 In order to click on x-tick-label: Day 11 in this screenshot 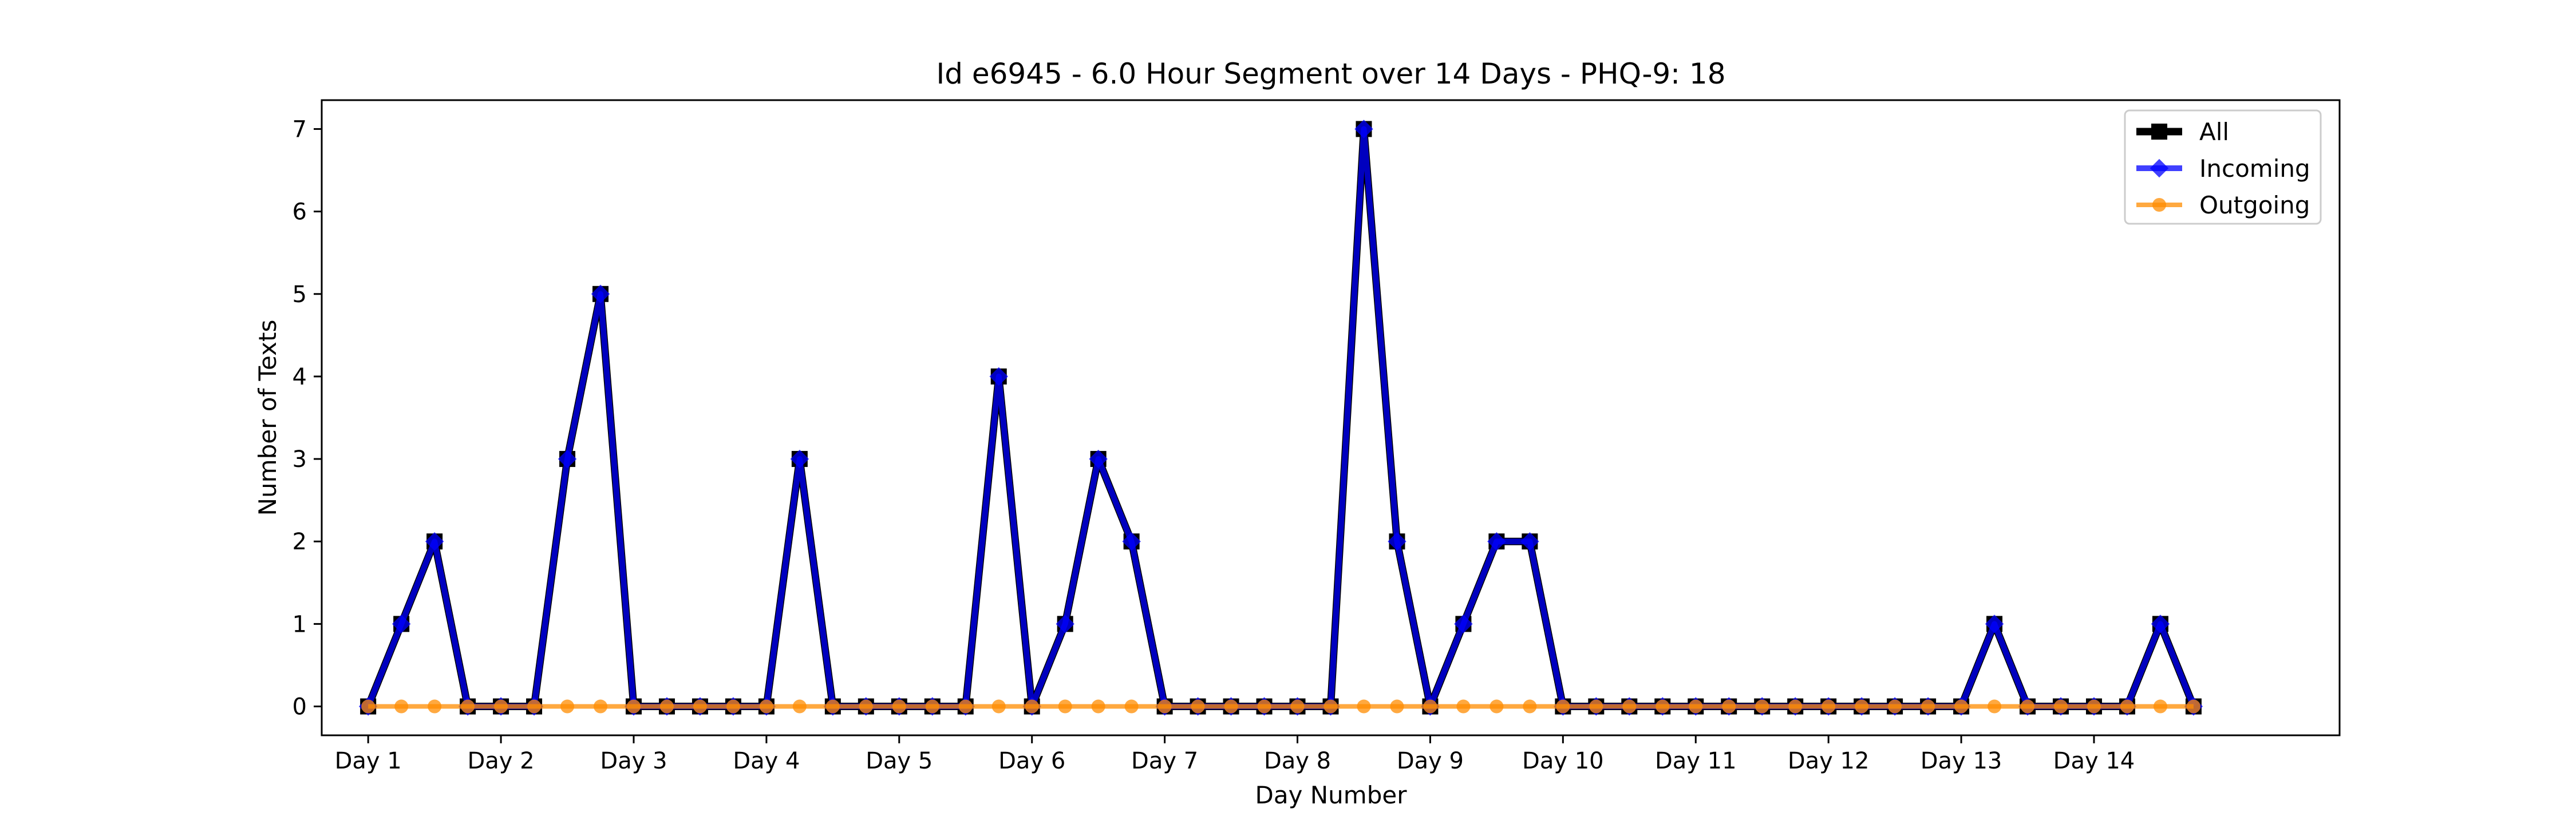, I will do `click(1696, 761)`.